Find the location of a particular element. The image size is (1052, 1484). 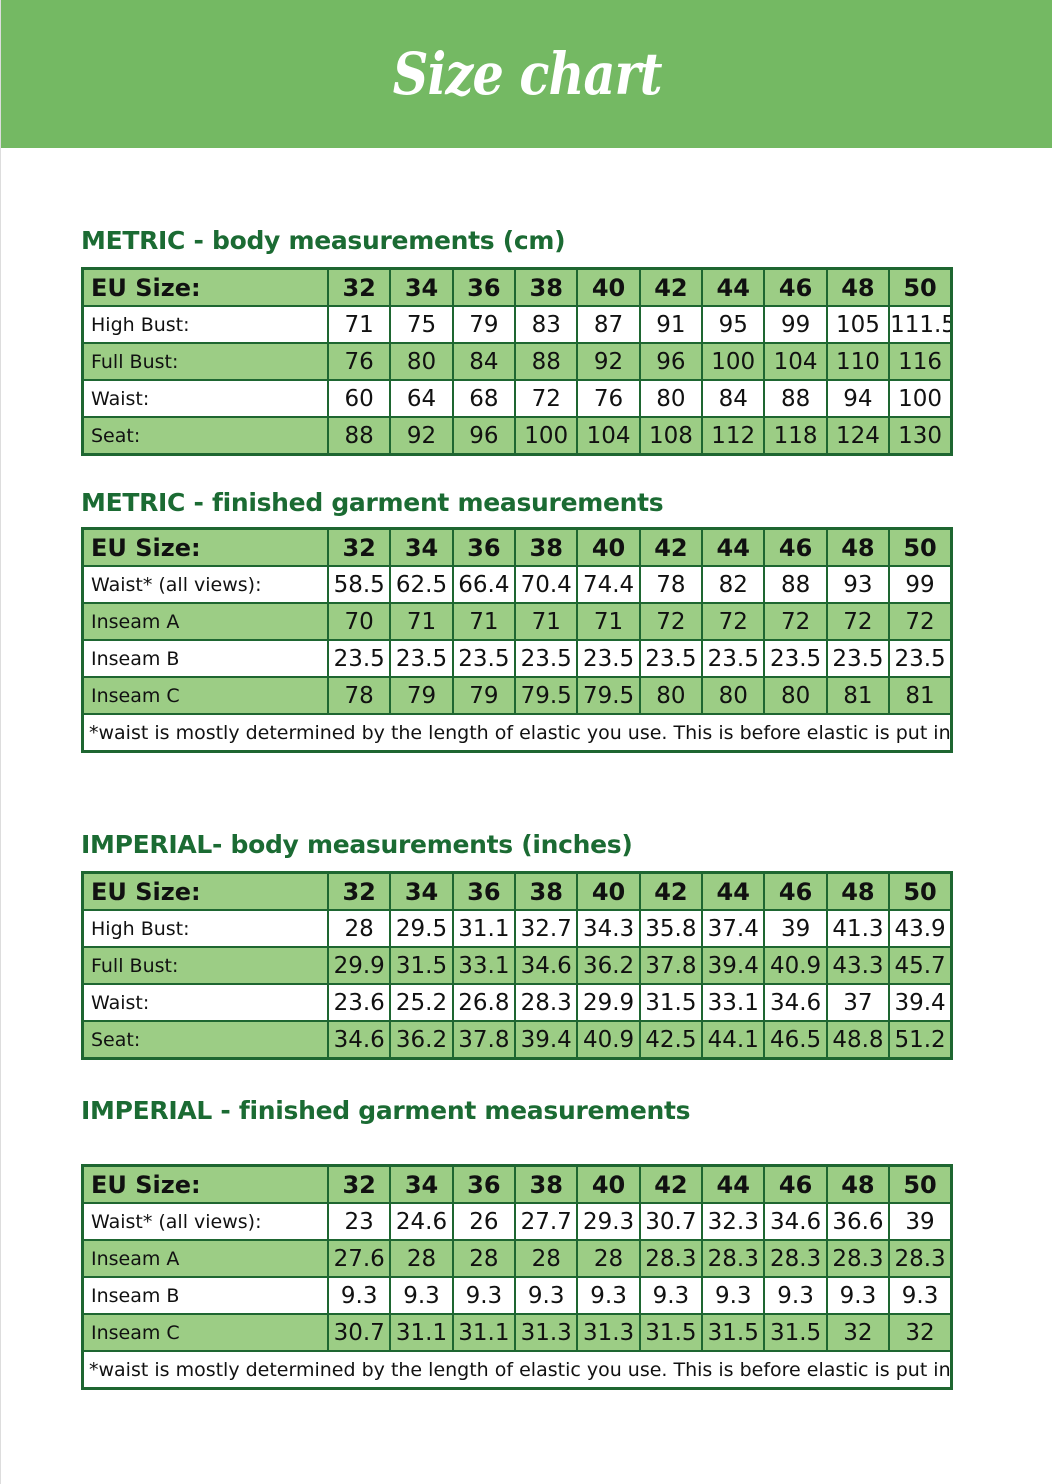

value-cell: 37.4 is located at coordinates (733, 928).